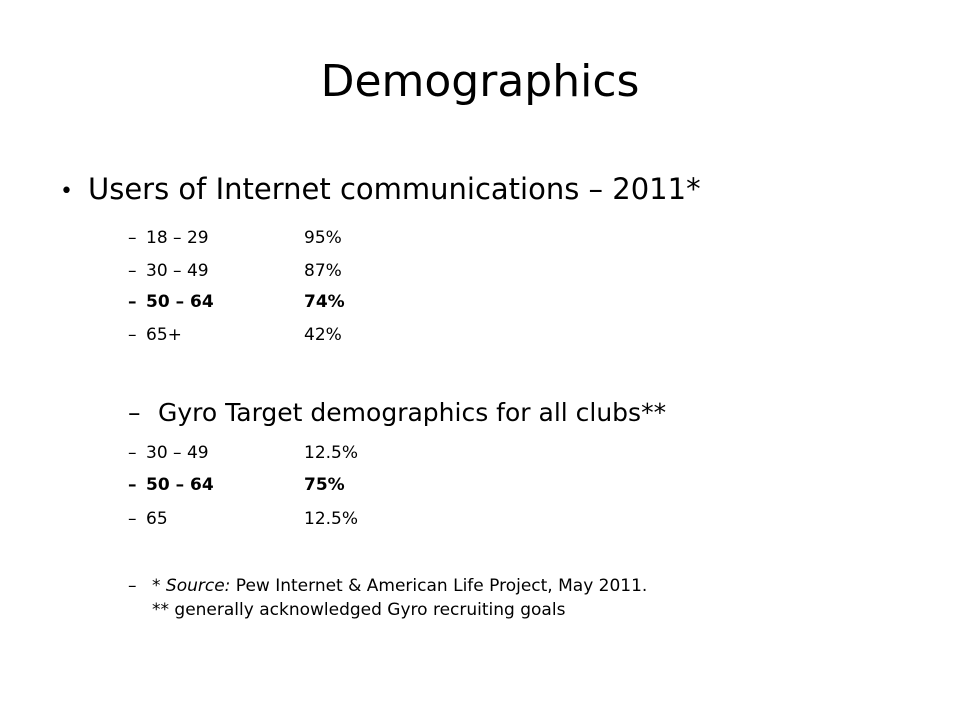  Describe the element at coordinates (198, 586) in the screenshot. I see `source-label: Source:` at that location.